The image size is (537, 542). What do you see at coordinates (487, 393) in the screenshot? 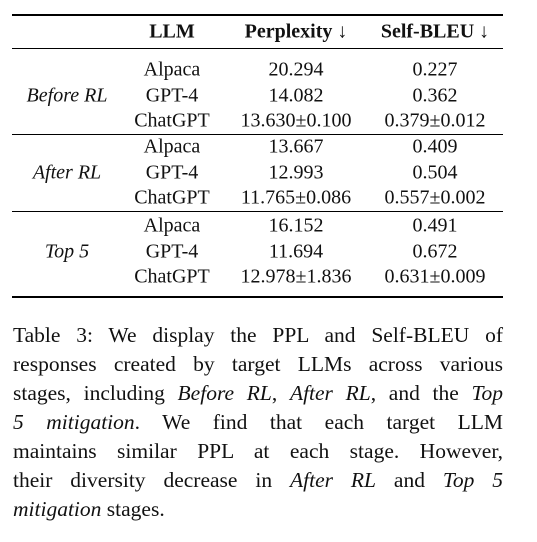
I see `caption-text: Top` at bounding box center [487, 393].